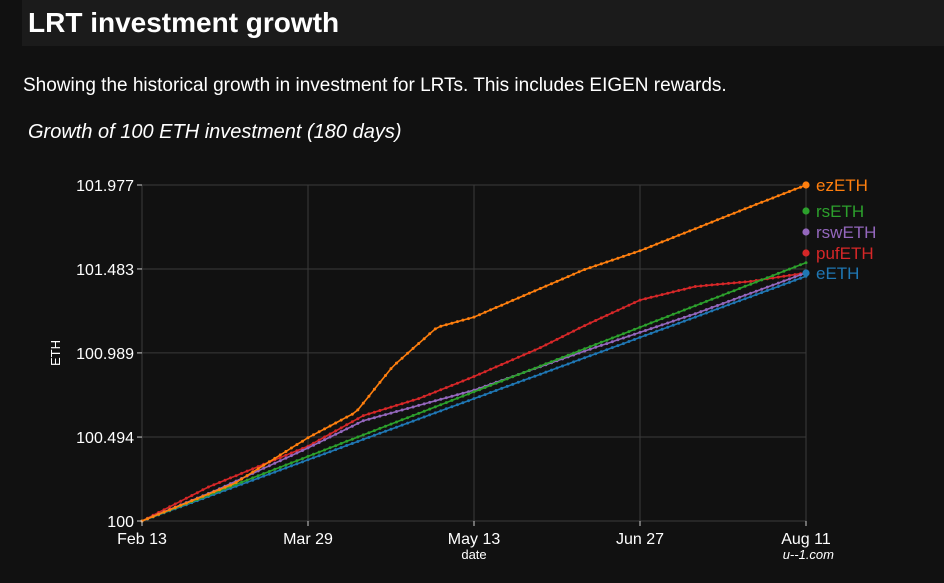  What do you see at coordinates (806, 211) in the screenshot?
I see `legend-marker-rsETH` at bounding box center [806, 211].